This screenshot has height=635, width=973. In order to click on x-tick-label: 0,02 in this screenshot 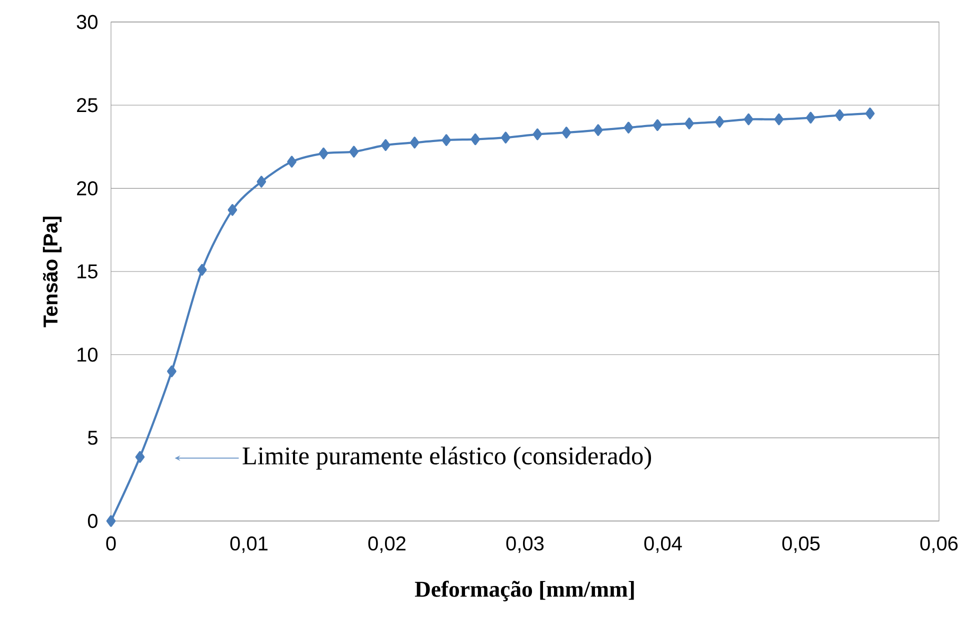, I will do `click(387, 544)`.